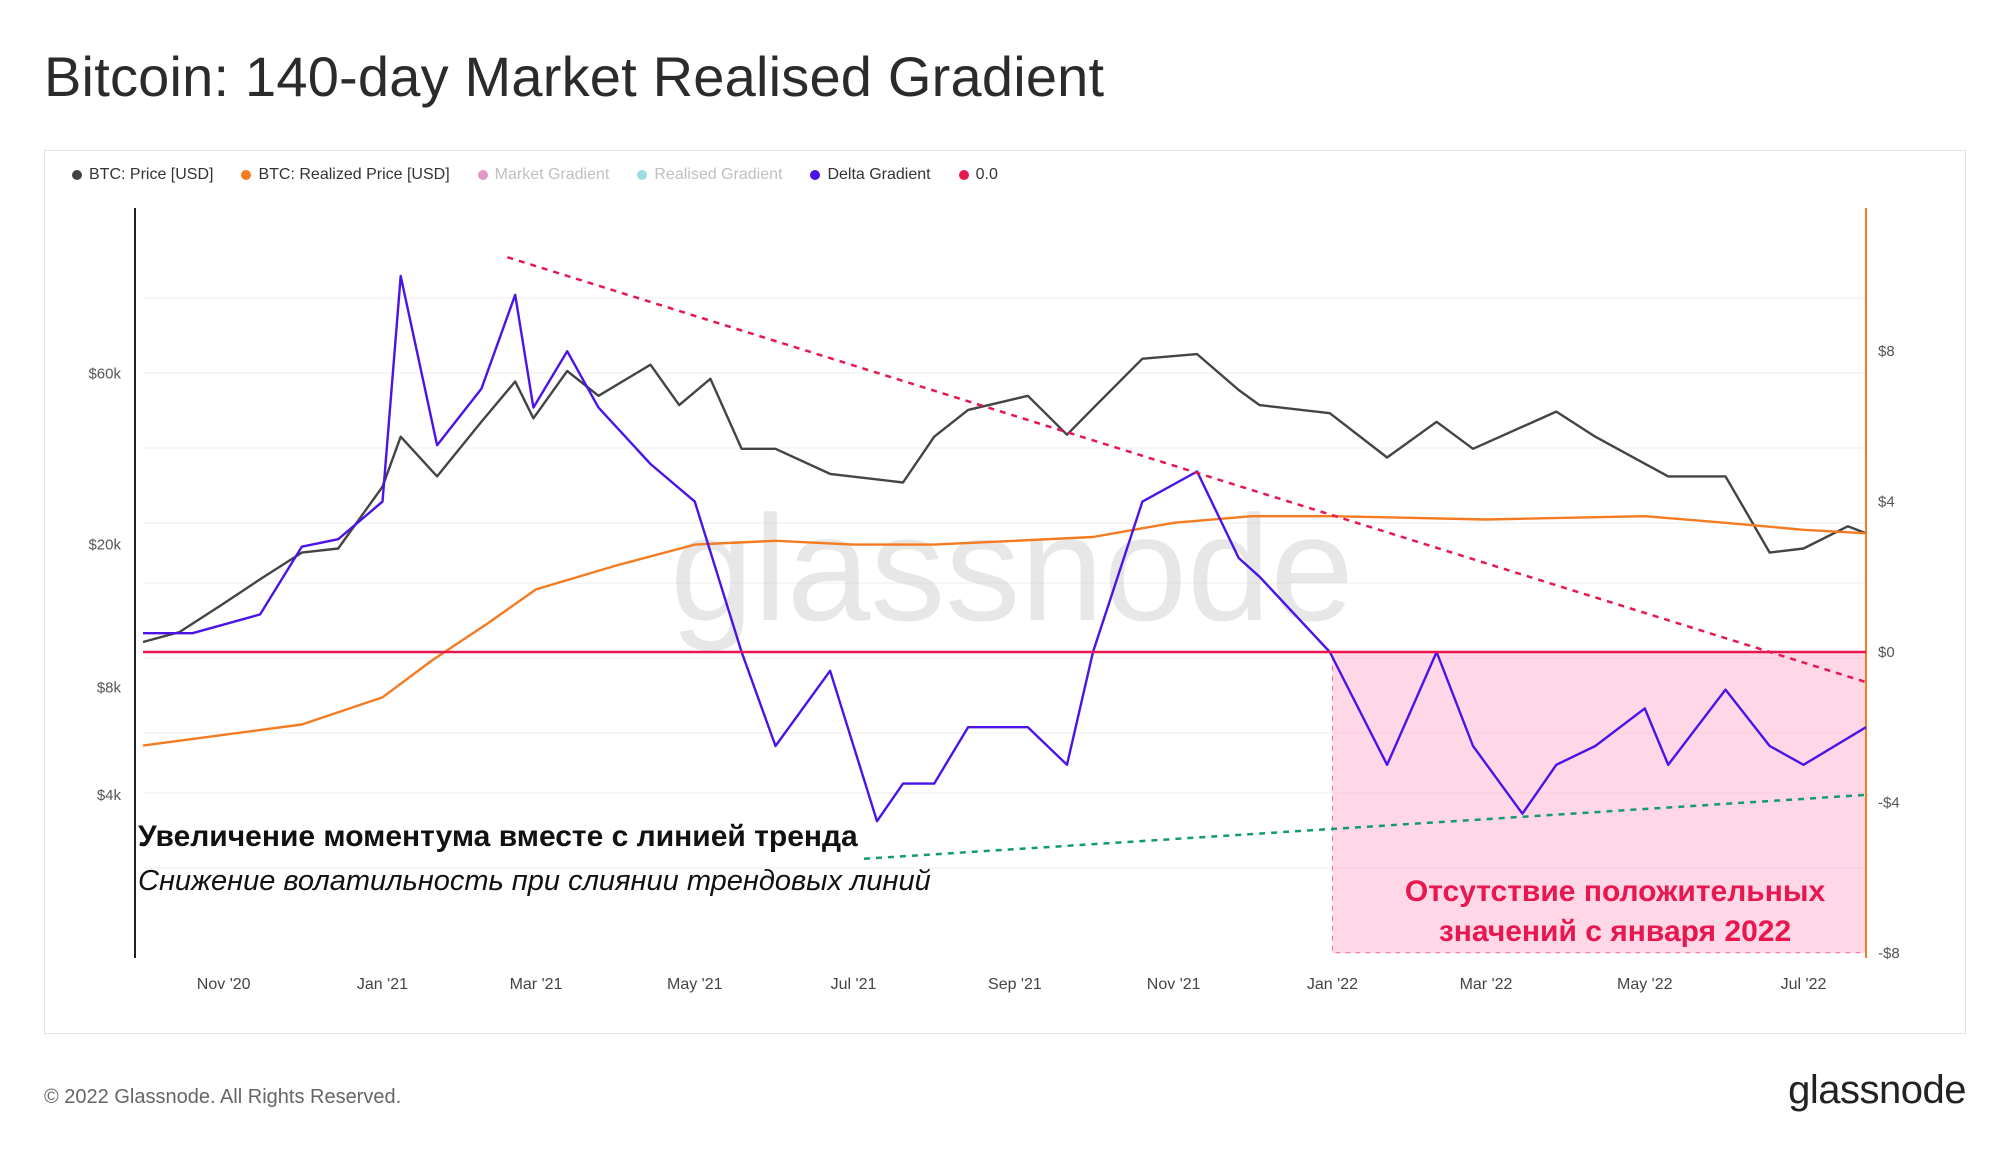 The height and width of the screenshot is (1151, 2000). I want to click on y-right-tick-label: $0, so click(1886, 652).